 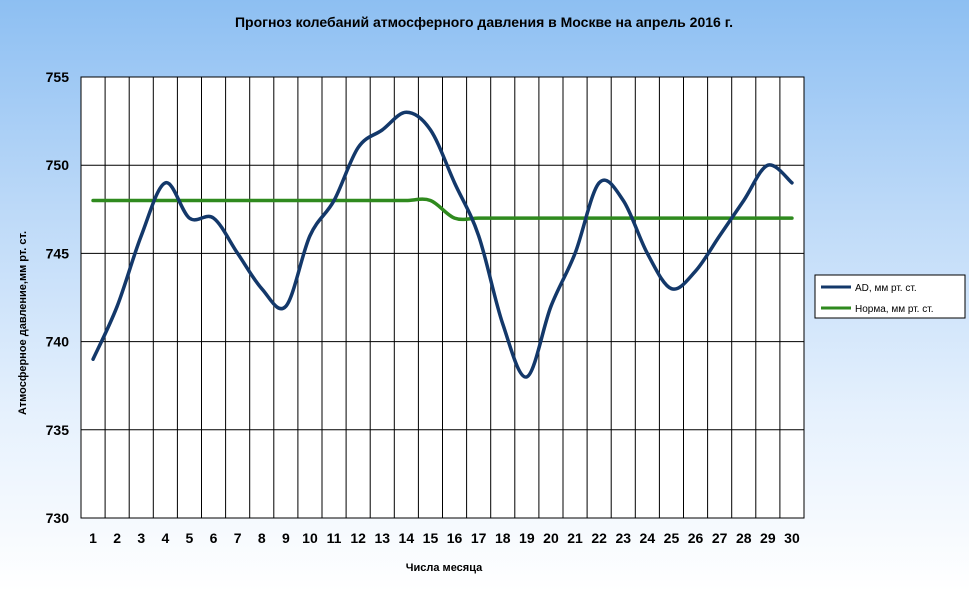 I want to click on x-tick-label: 15, so click(x=431, y=538).